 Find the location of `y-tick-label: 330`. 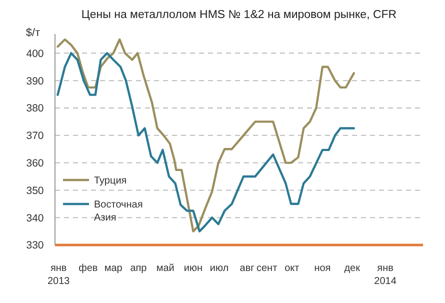

y-tick-label: 330 is located at coordinates (35, 246).